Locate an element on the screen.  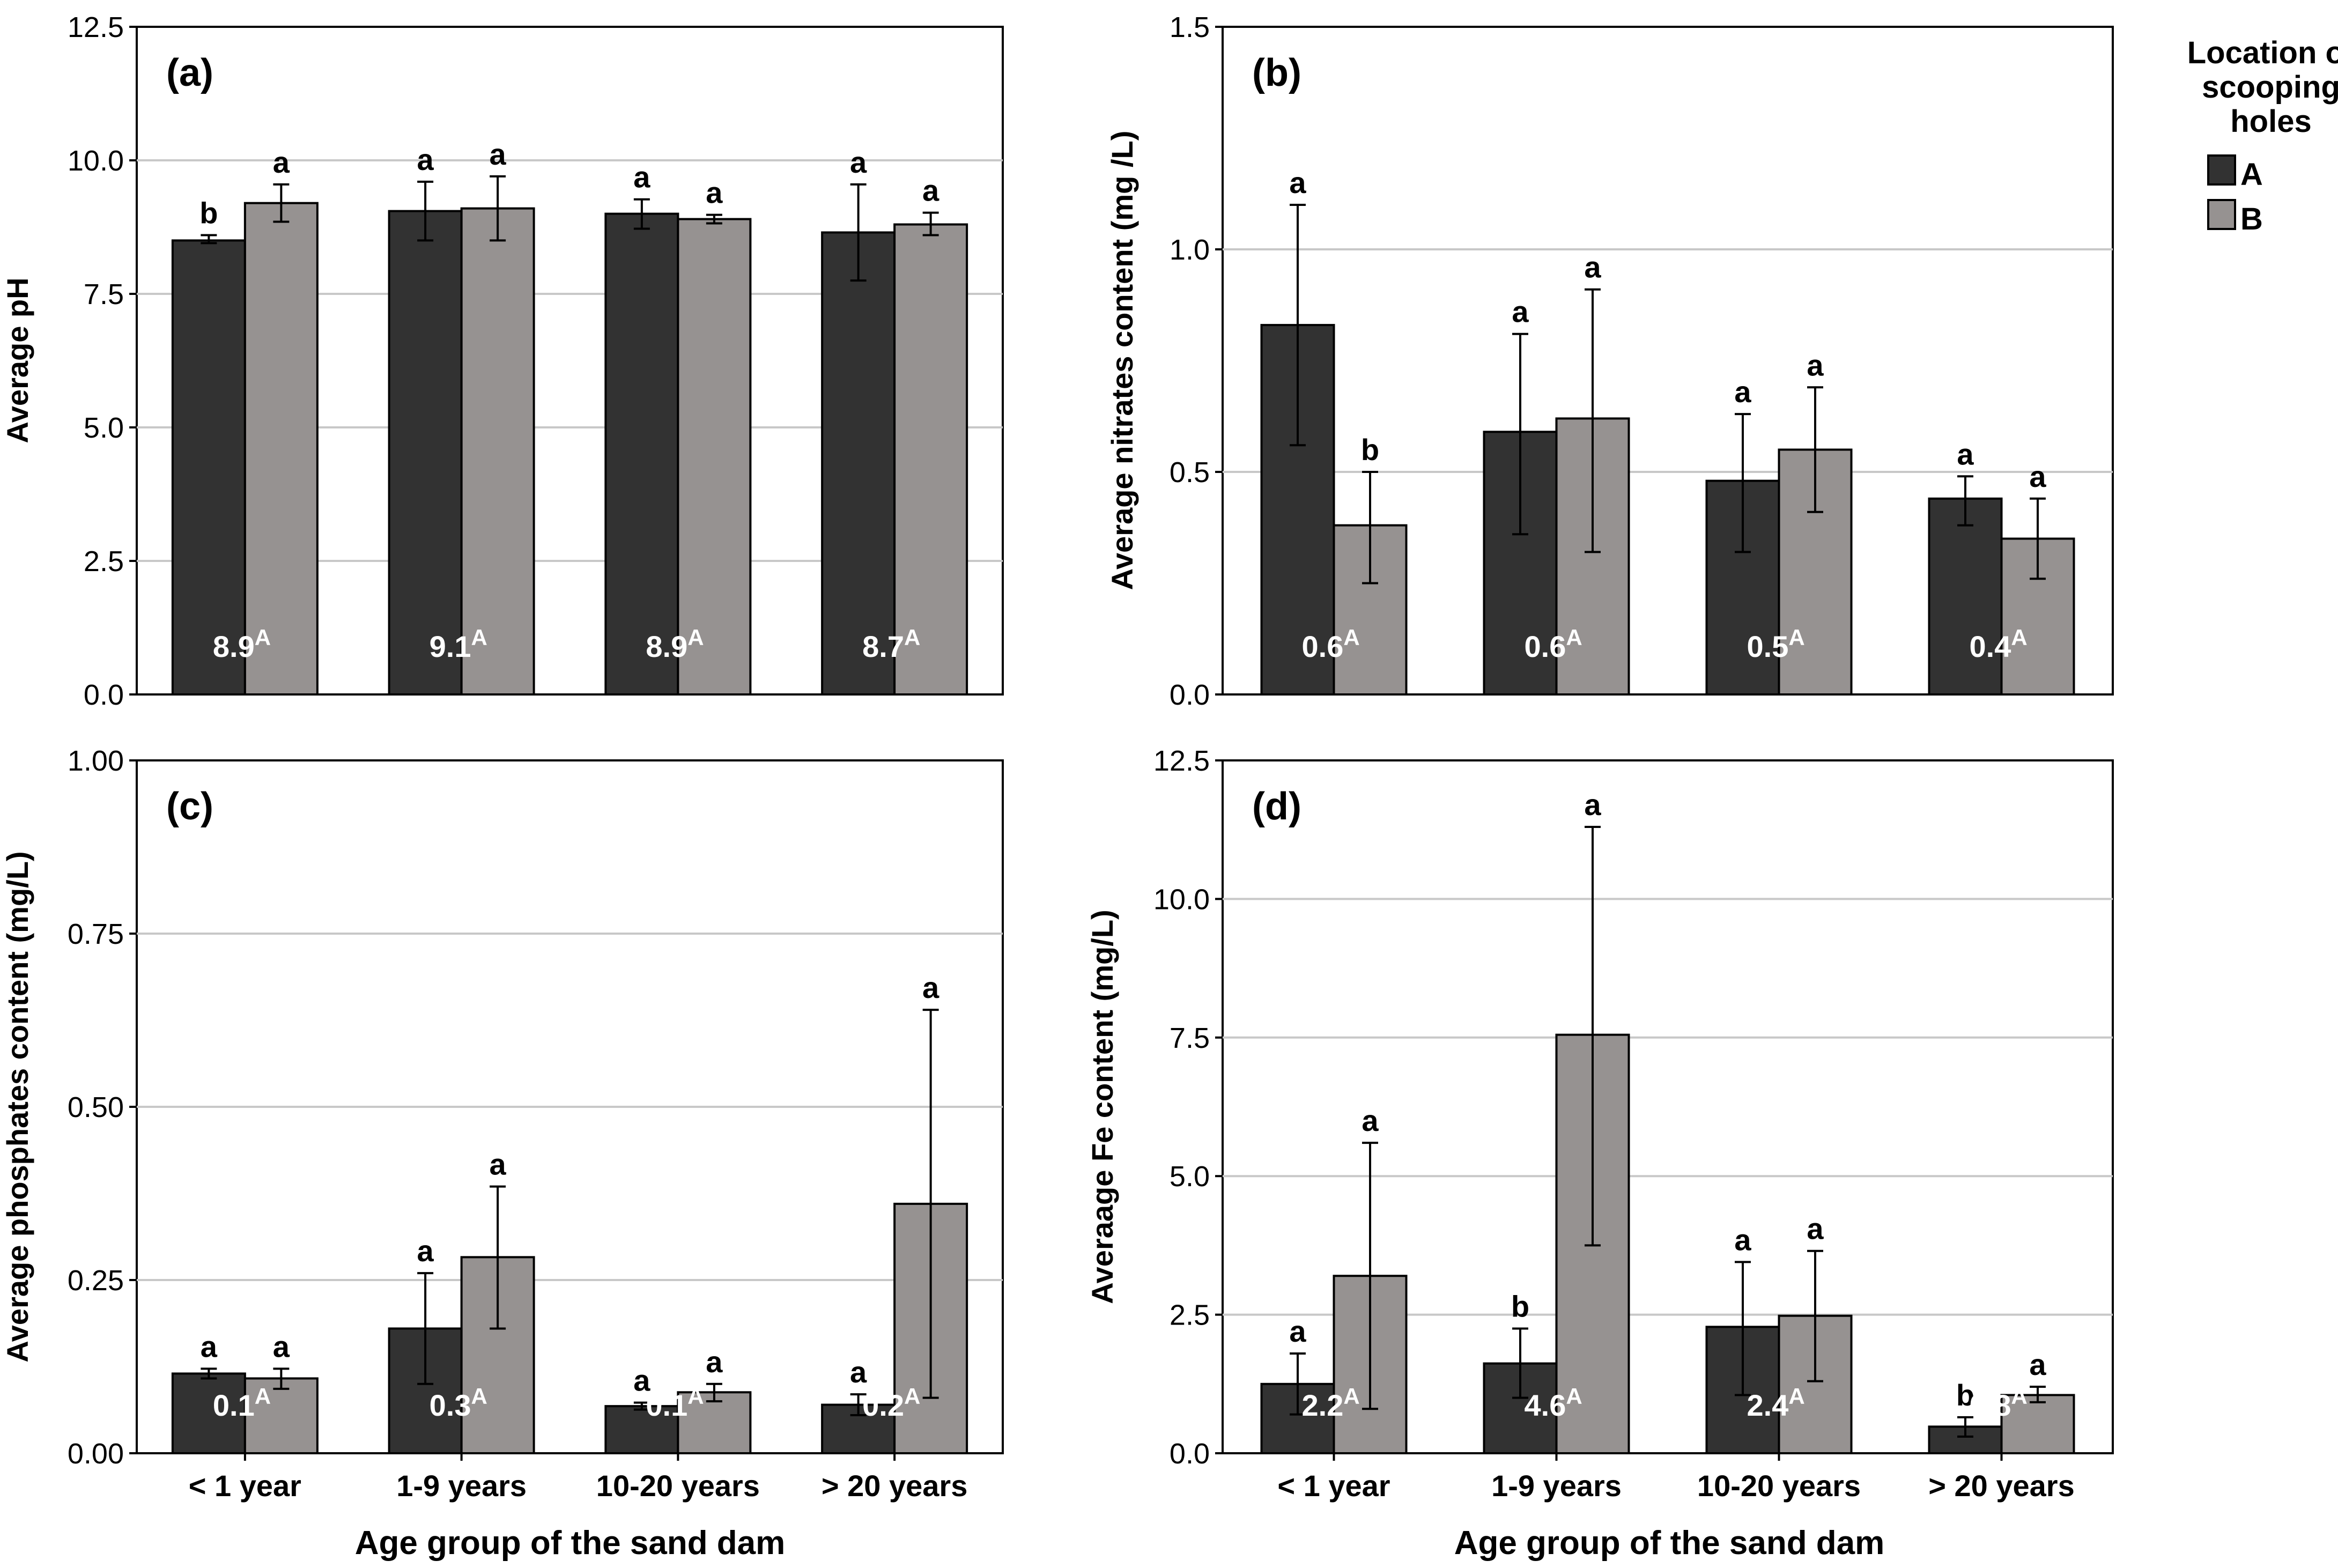
x-tick-label: 1-9 years is located at coordinates (461, 1486).